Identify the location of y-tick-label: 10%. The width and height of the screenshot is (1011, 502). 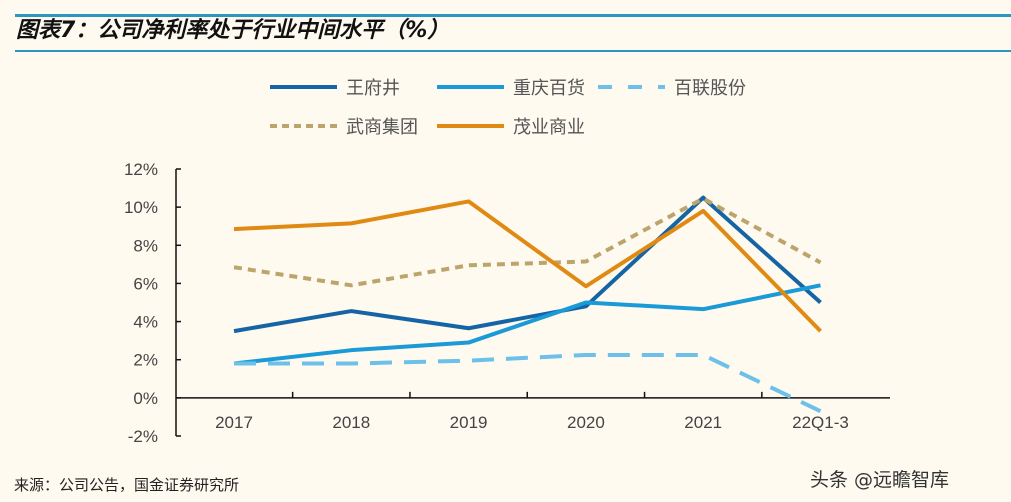
(141, 207).